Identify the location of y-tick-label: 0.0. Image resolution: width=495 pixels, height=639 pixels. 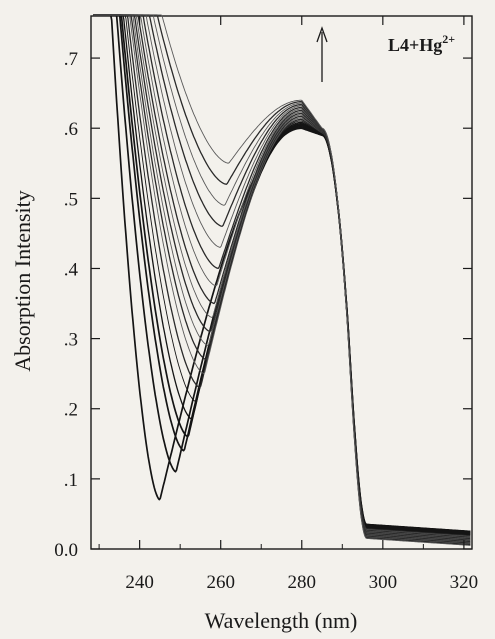
(66, 550).